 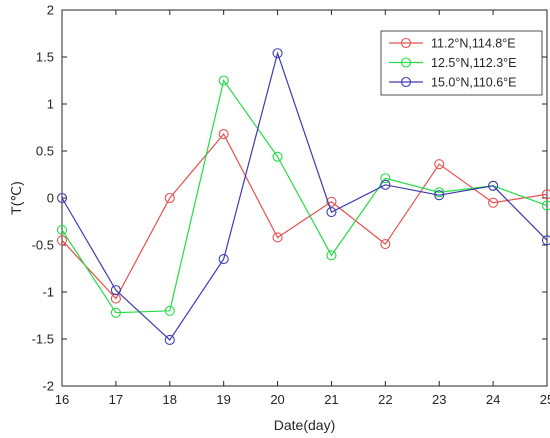 I want to click on x-tick-label: 22, so click(x=385, y=399).